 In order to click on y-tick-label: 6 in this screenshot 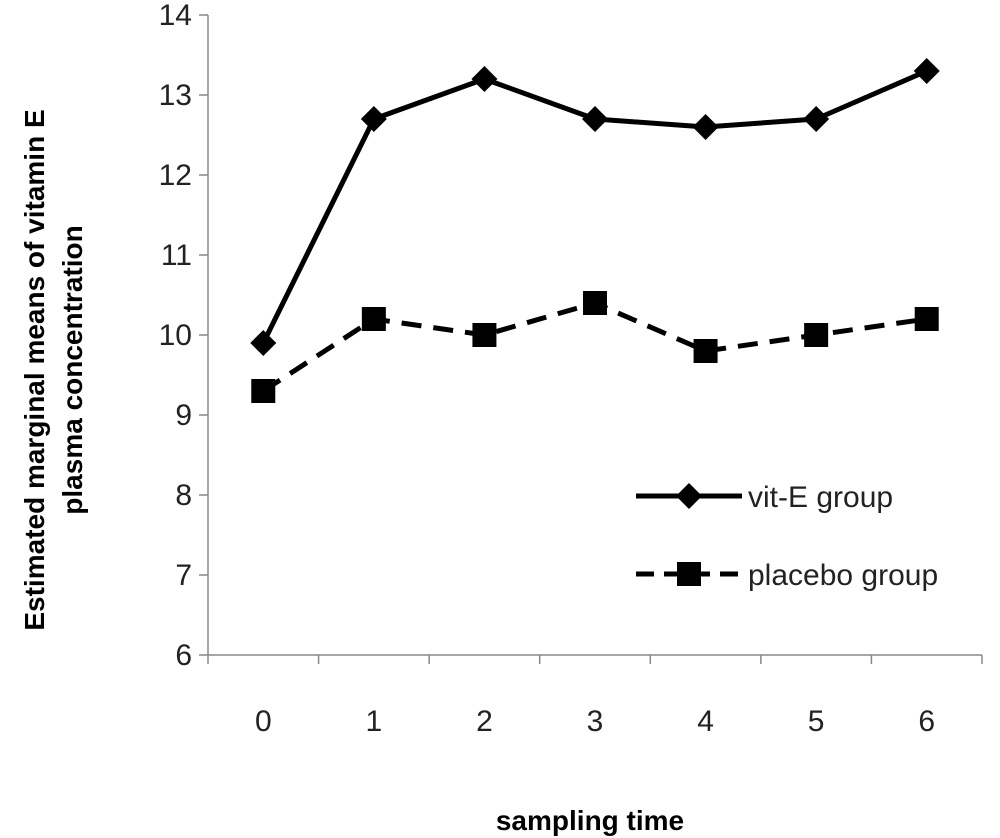, I will do `click(183, 655)`.